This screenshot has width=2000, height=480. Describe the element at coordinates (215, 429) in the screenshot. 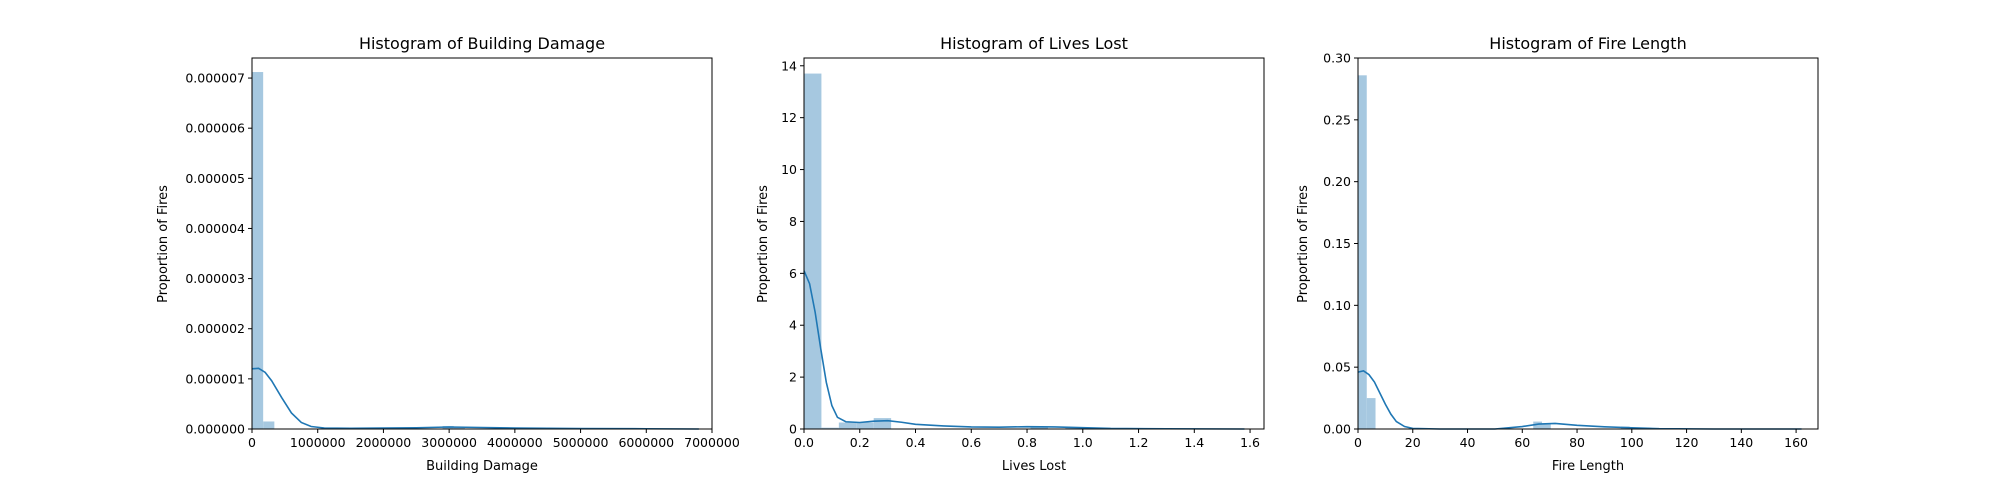

I see `y-tick-label: 0.000000` at that location.